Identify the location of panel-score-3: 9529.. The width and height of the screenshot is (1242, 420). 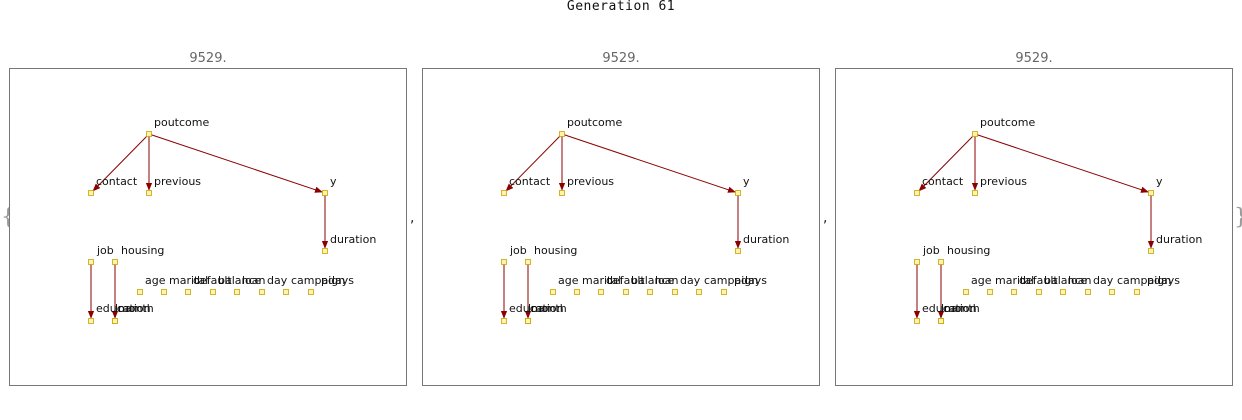
(1034, 58).